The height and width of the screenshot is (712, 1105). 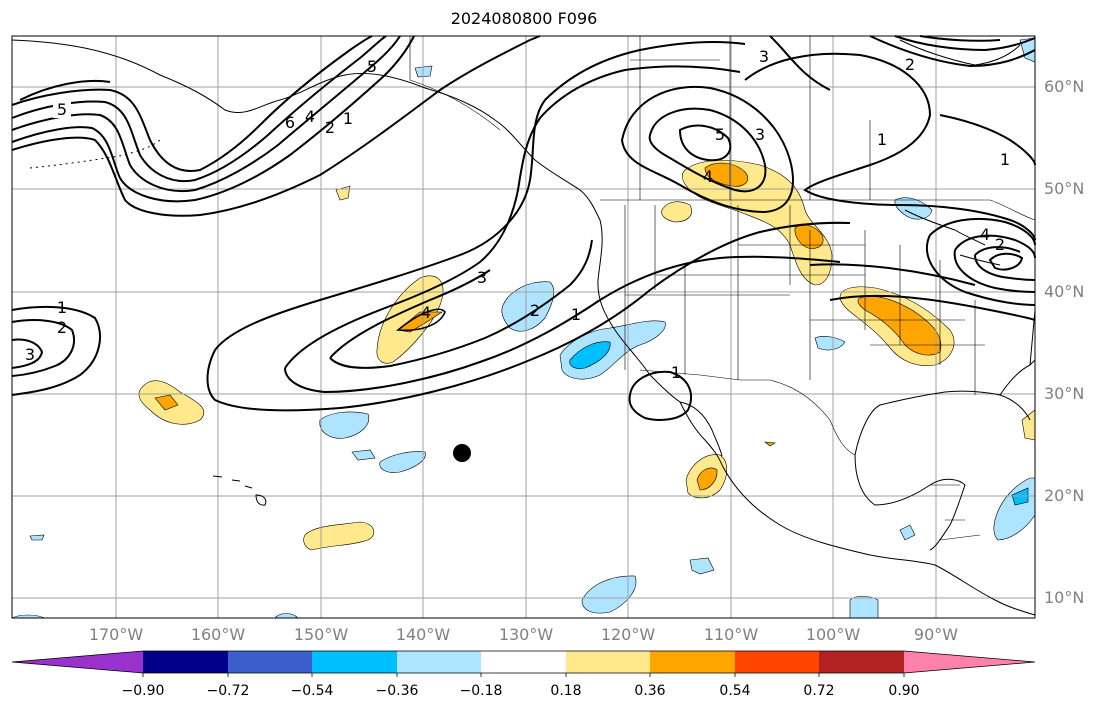 What do you see at coordinates (1064, 393) in the screenshot?
I see `lat-label: 30°N` at bounding box center [1064, 393].